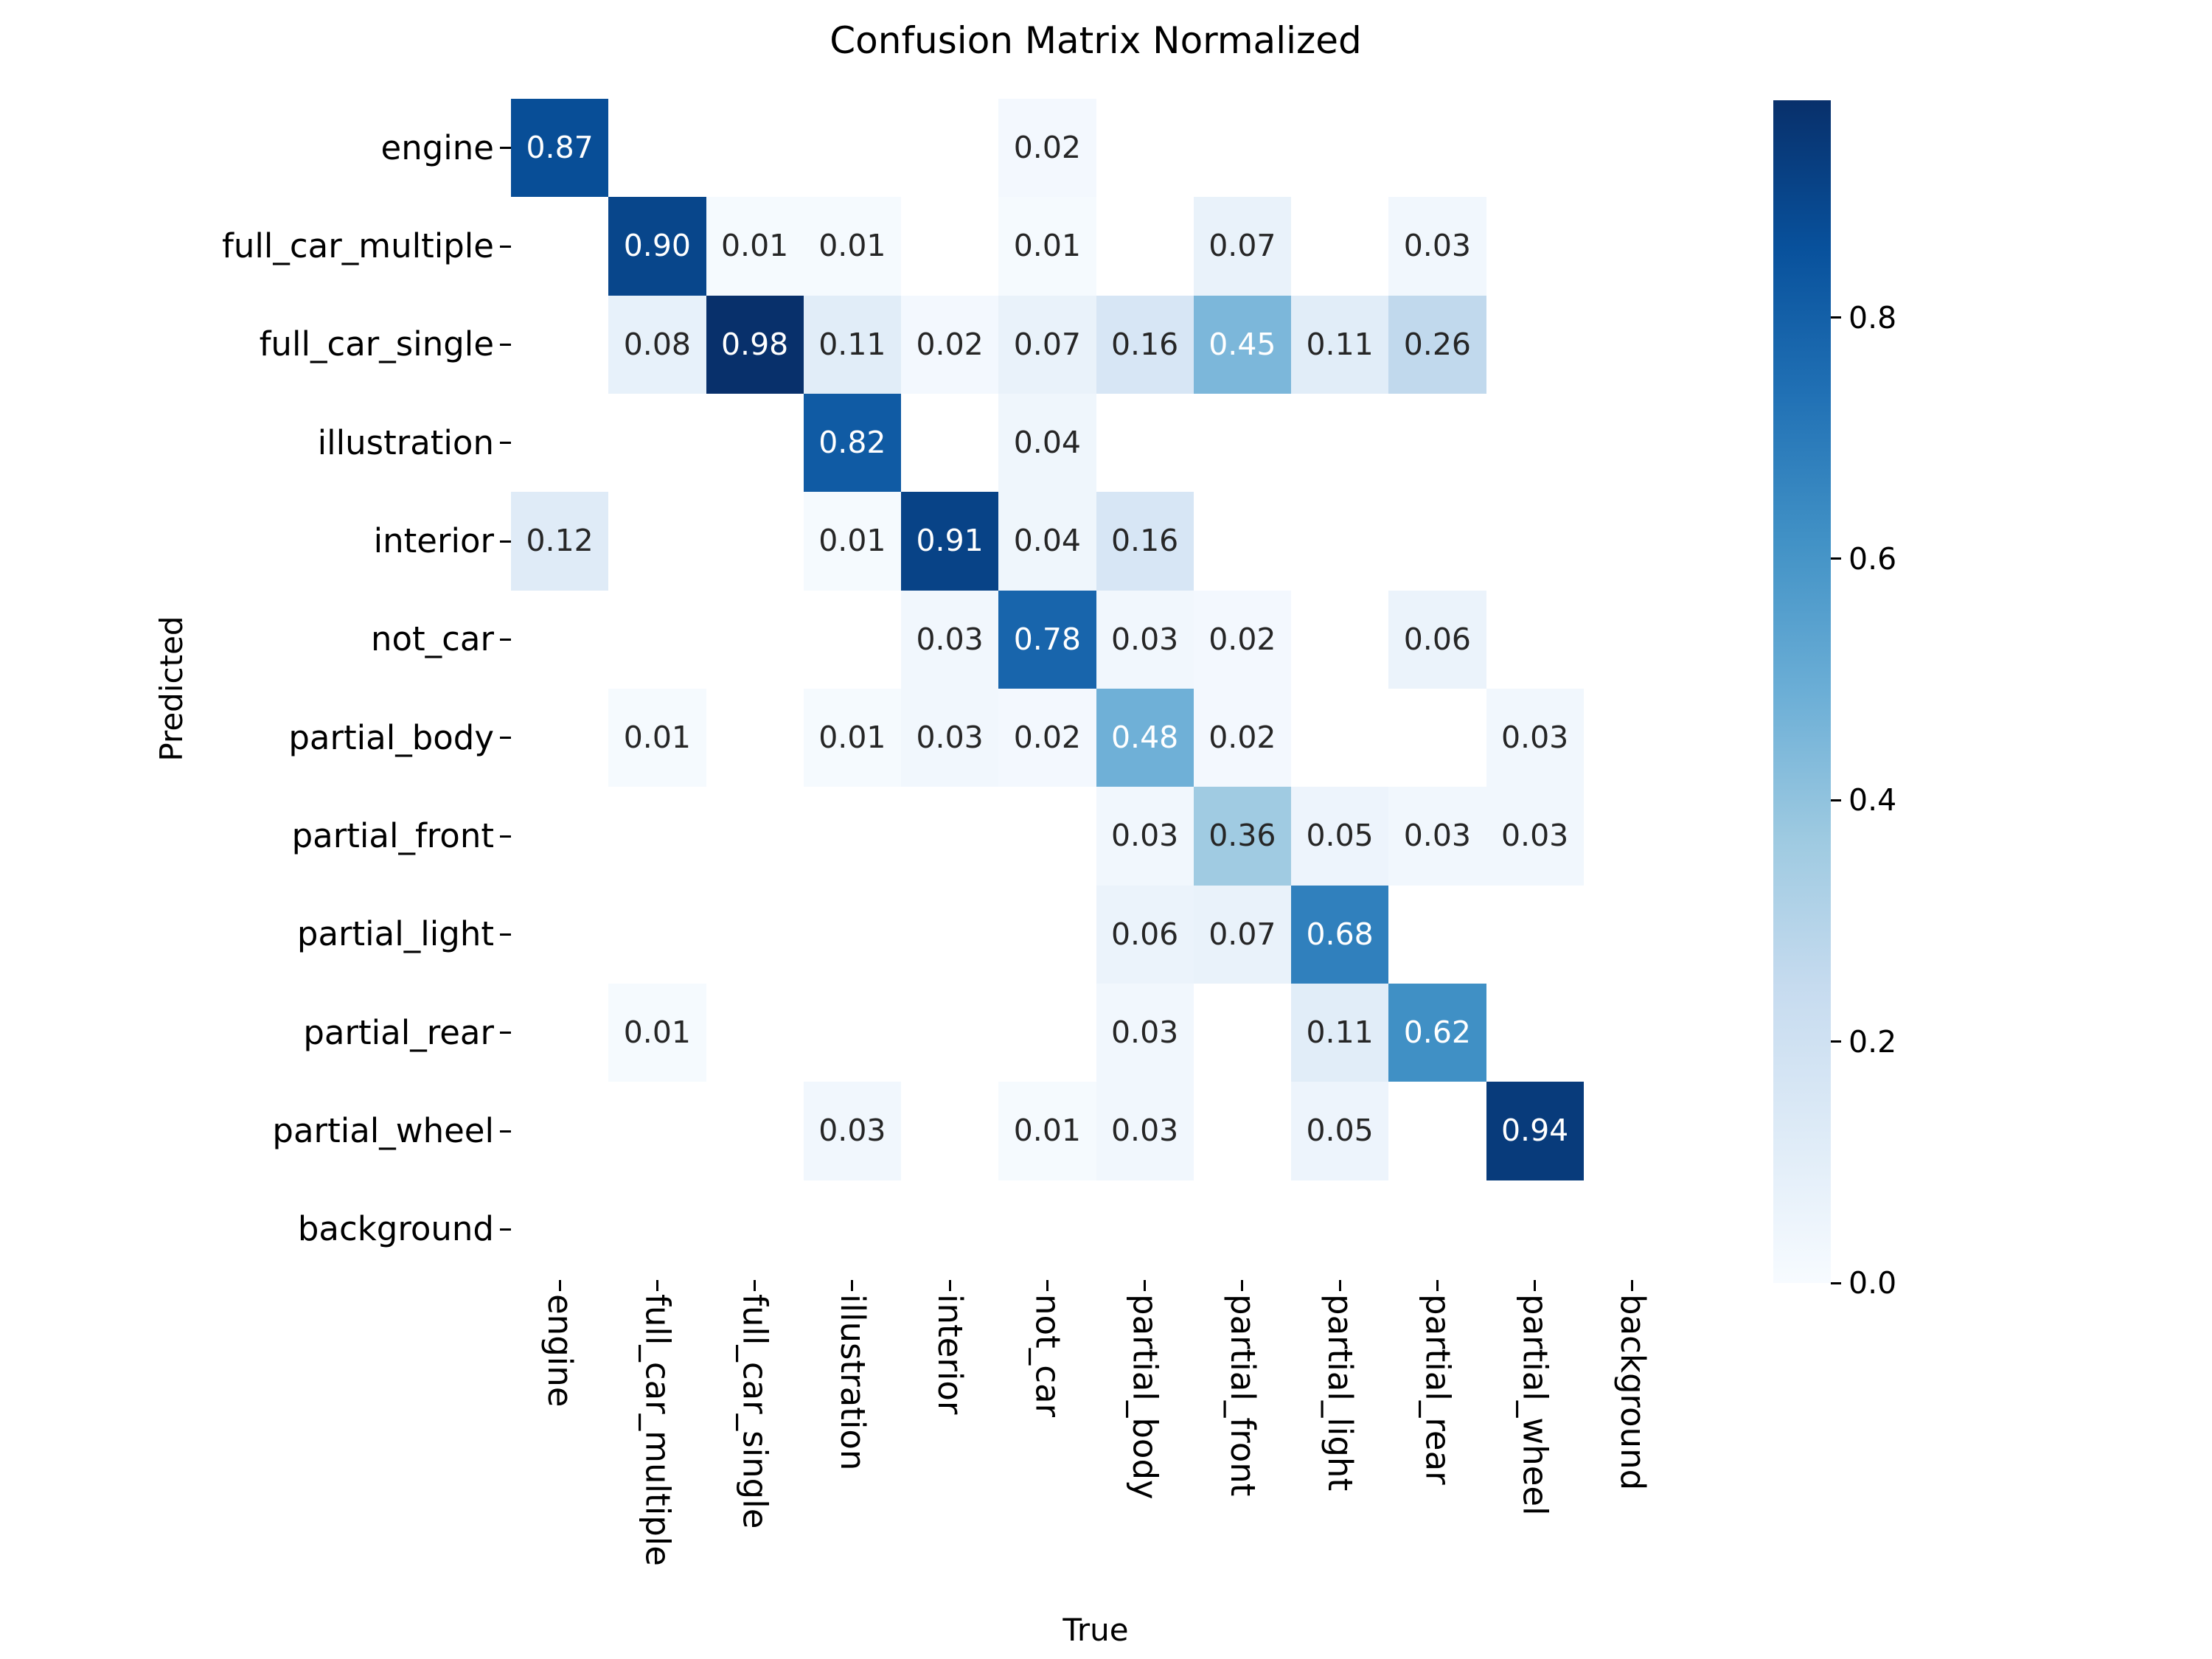 The height and width of the screenshot is (1659, 2212). I want to click on heatmap-cell: 0.91, so click(950, 541).